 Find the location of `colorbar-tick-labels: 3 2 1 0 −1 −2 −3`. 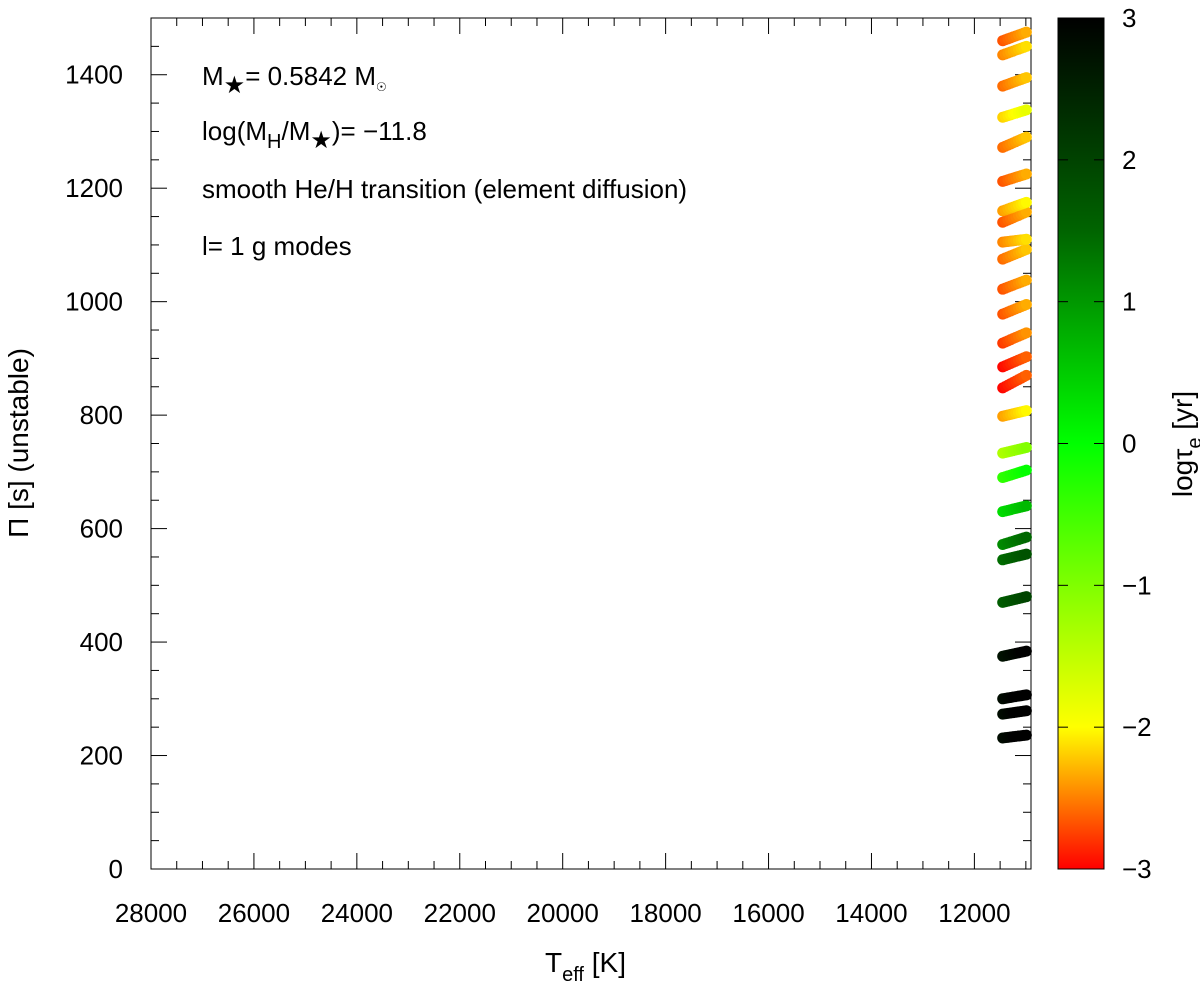

colorbar-tick-labels: 3 2 1 0 −1 −2 −3 is located at coordinates (1137, 443).